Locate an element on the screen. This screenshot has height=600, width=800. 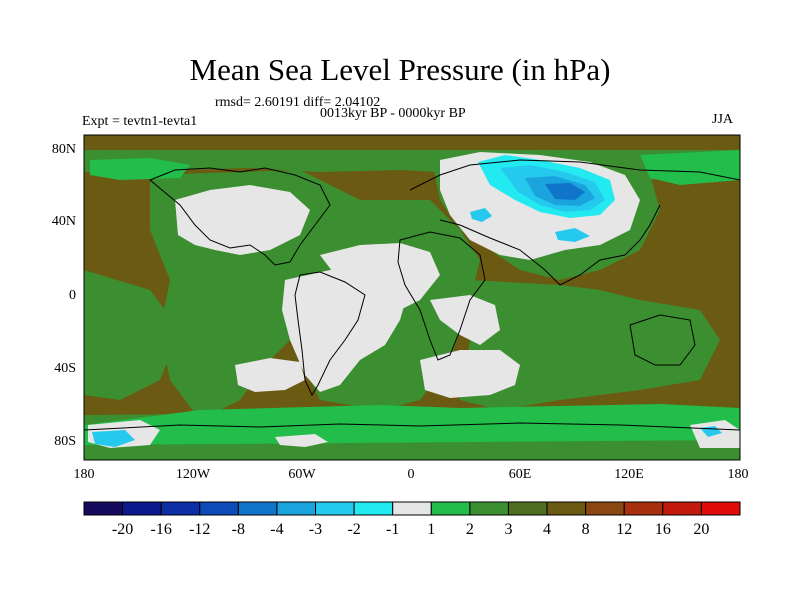
colorbar is located at coordinates (412, 508).